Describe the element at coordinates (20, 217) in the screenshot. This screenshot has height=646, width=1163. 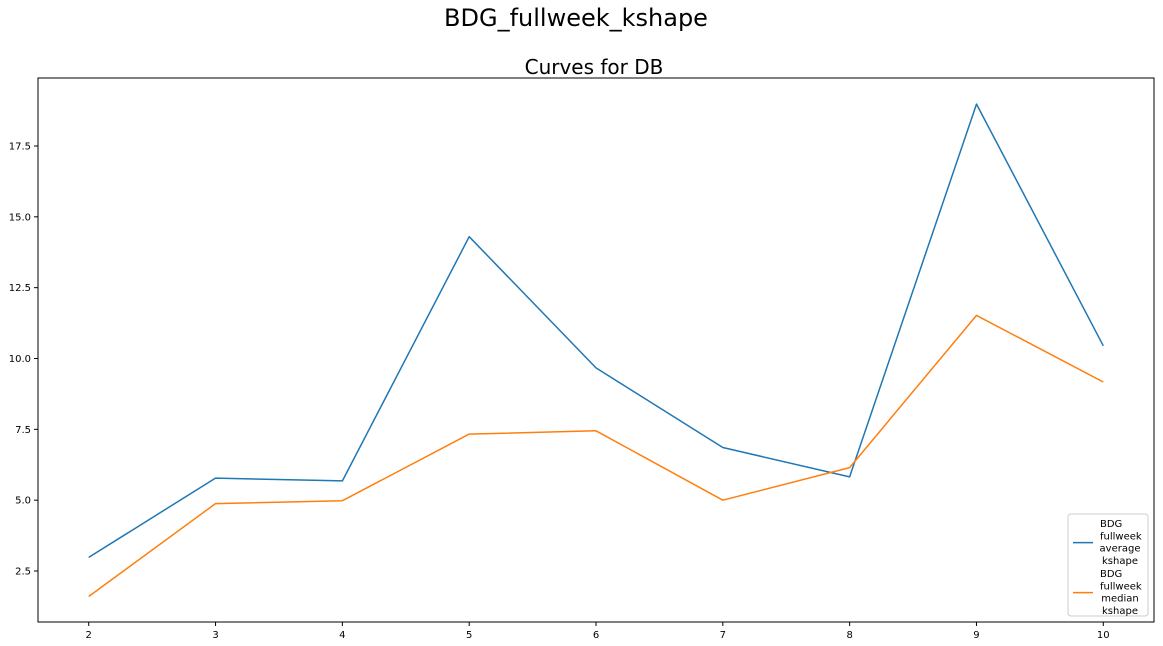
I see `y-tick-label: 15.0` at that location.